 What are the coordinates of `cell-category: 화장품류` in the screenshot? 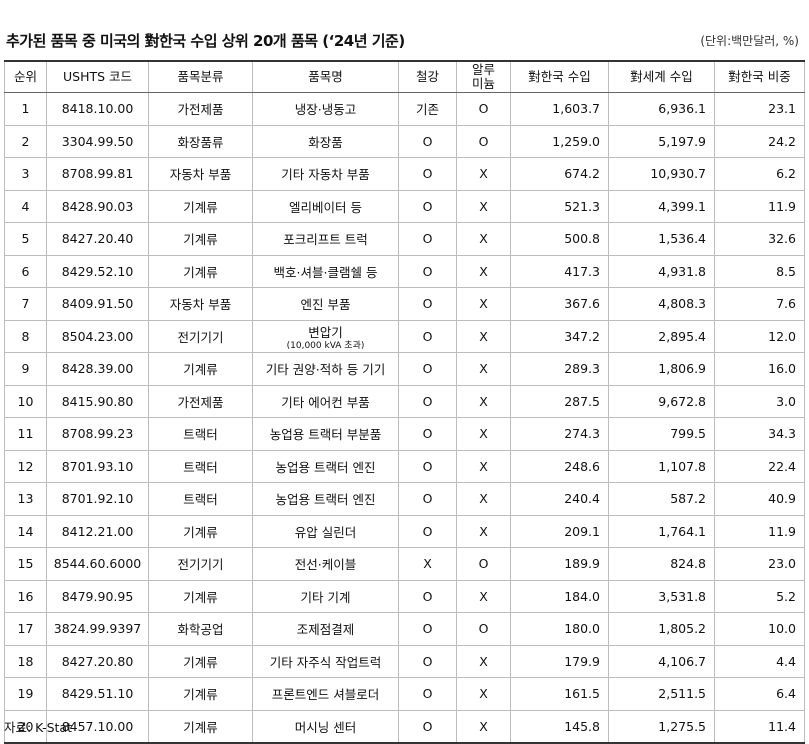 It's located at (200, 141).